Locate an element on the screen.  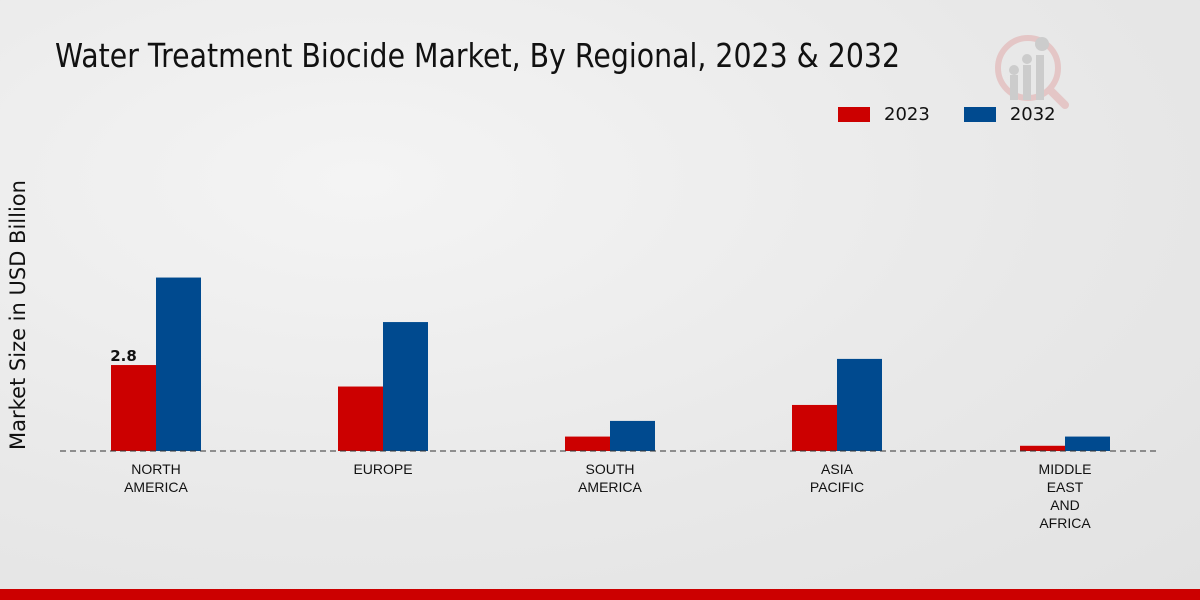
legend-label-2032: 2032 is located at coordinates (1032, 114).